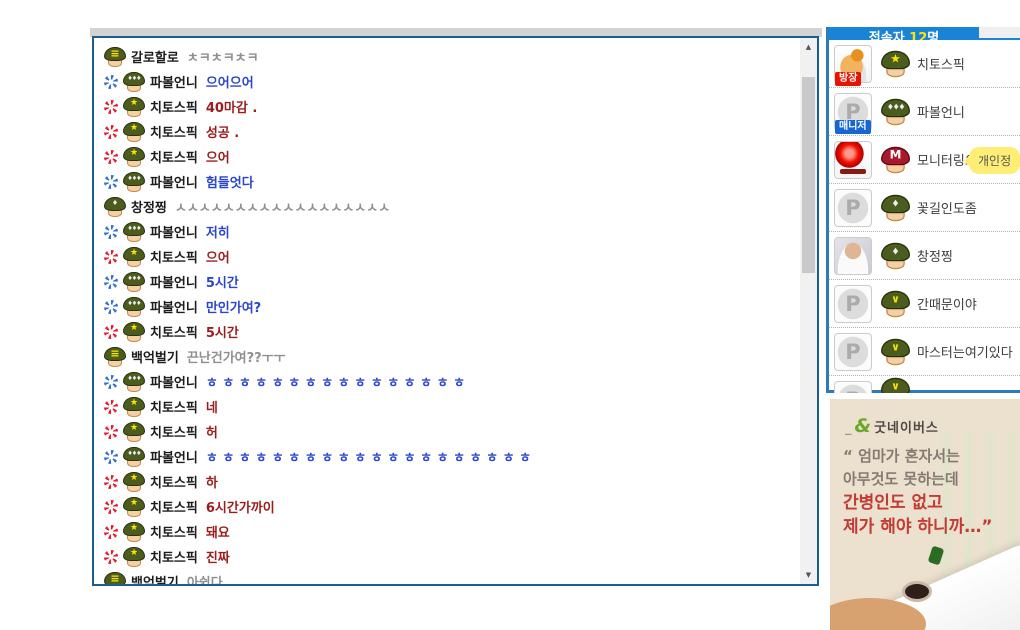 Image resolution: width=1020 pixels, height=630 pixels. What do you see at coordinates (115, 56) in the screenshot?
I see `helmet-avatar-icon: ≡` at bounding box center [115, 56].